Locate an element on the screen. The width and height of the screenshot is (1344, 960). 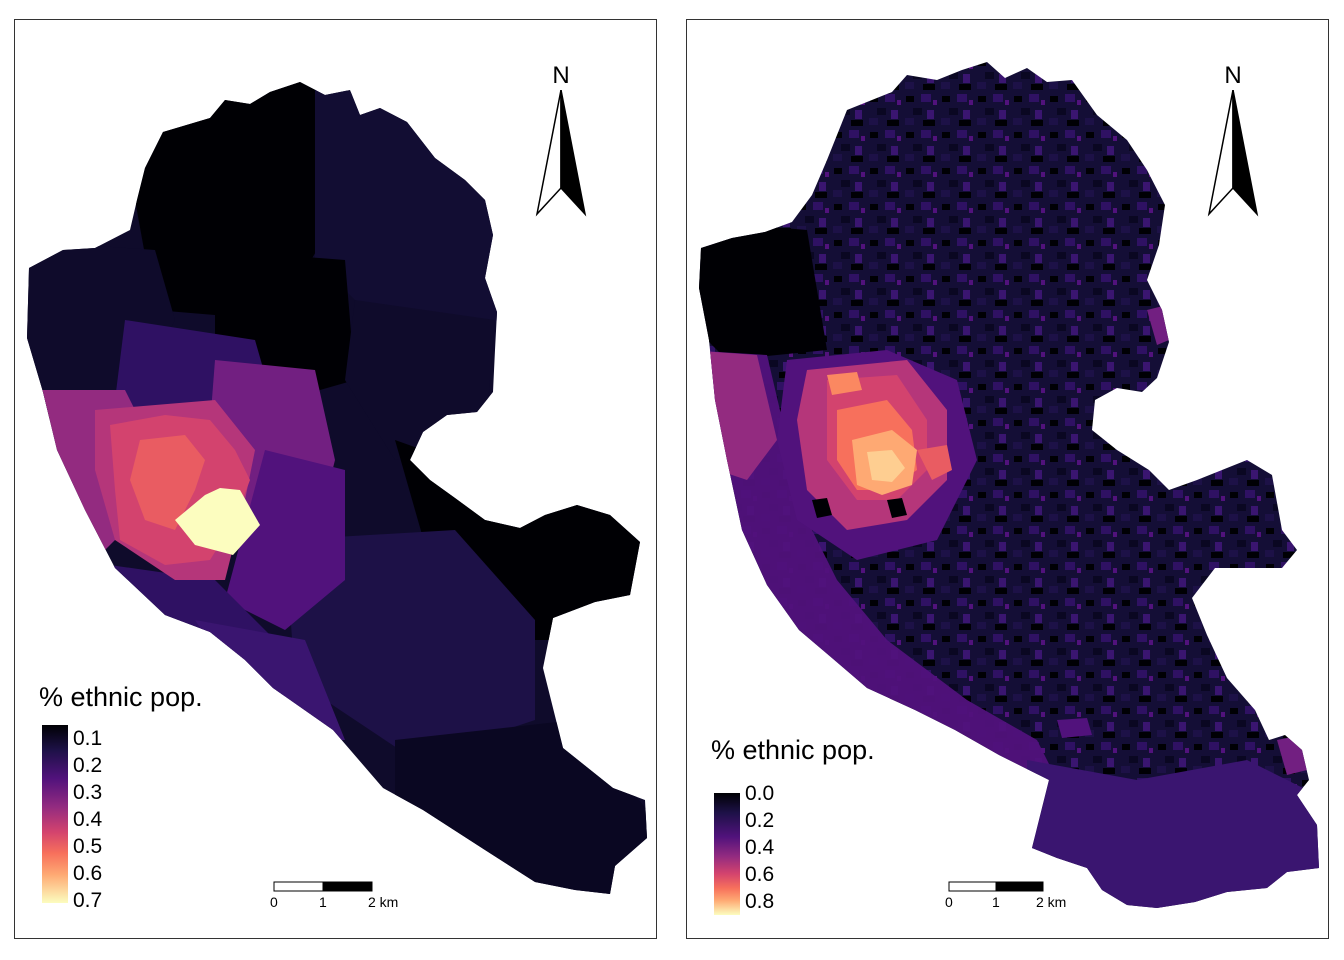
legend-label: 0.1 is located at coordinates (88, 738).